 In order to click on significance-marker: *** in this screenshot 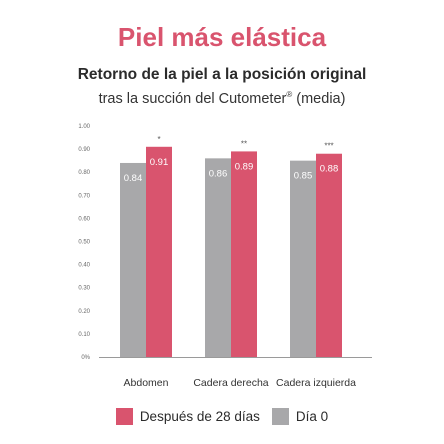, I will do `click(328, 146)`.